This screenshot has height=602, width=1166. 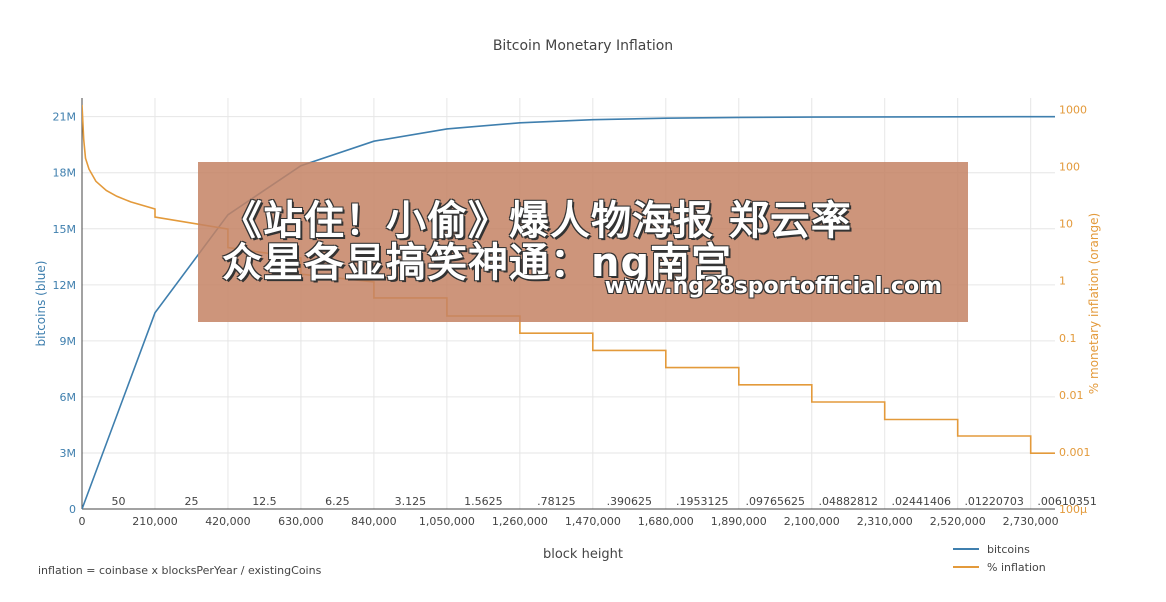 I want to click on block-reward-label: 12.5, so click(x=264, y=501).